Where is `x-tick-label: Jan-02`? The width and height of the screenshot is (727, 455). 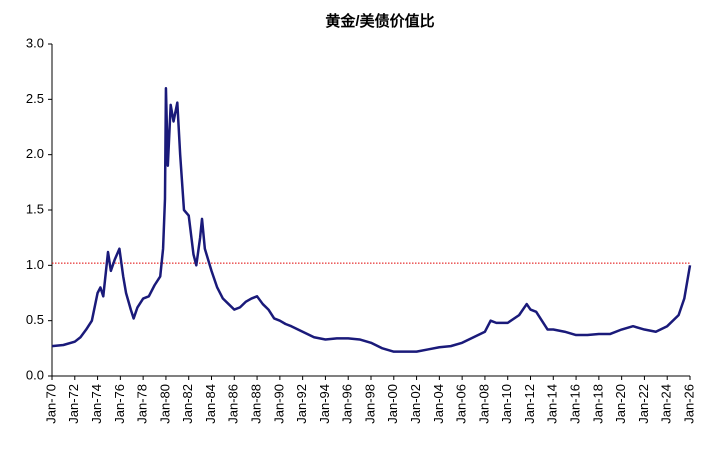 x-tick-label: Jan-02 is located at coordinates (415, 404).